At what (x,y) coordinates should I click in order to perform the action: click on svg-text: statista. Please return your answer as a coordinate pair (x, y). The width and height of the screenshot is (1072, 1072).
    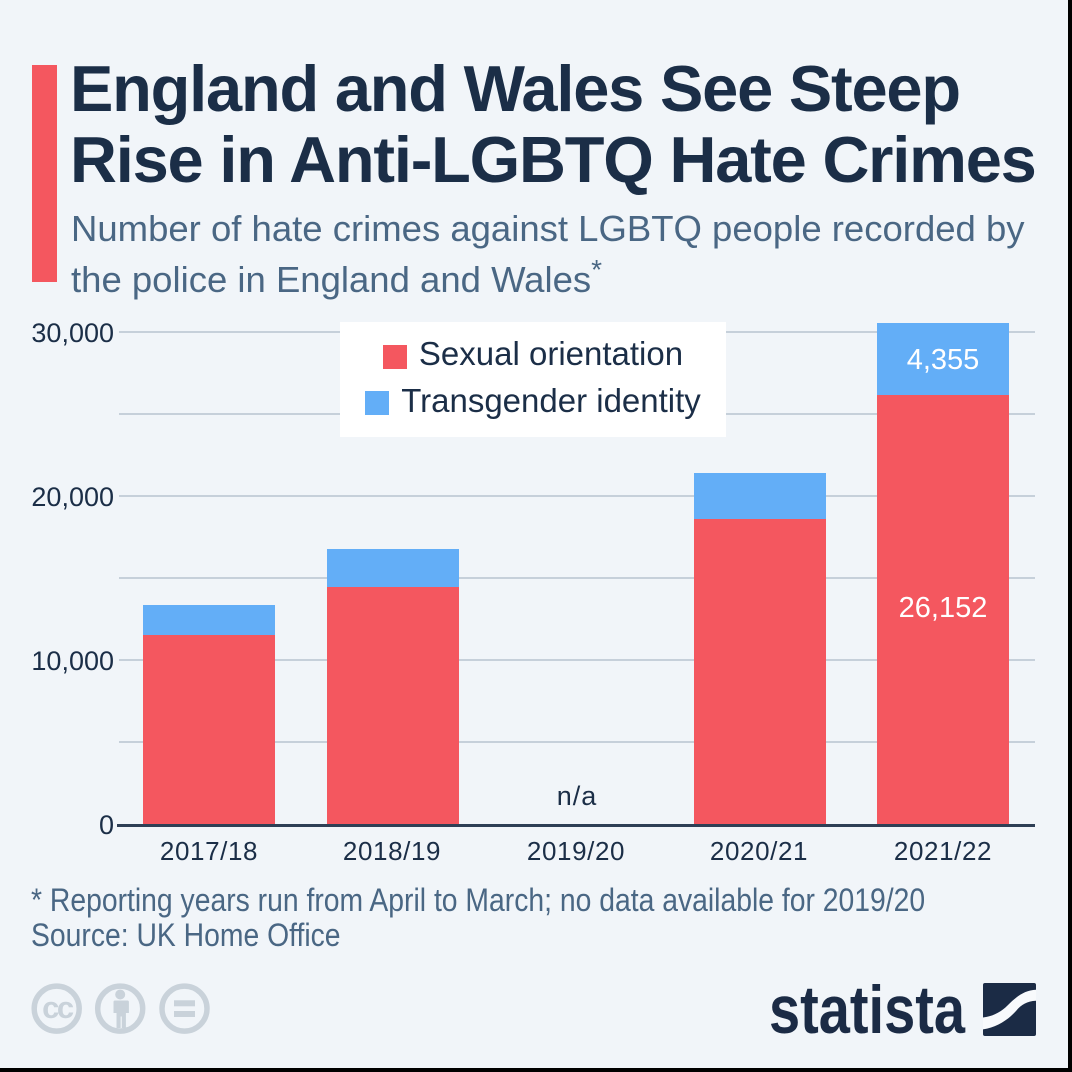
    Looking at the image, I should click on (867, 1010).